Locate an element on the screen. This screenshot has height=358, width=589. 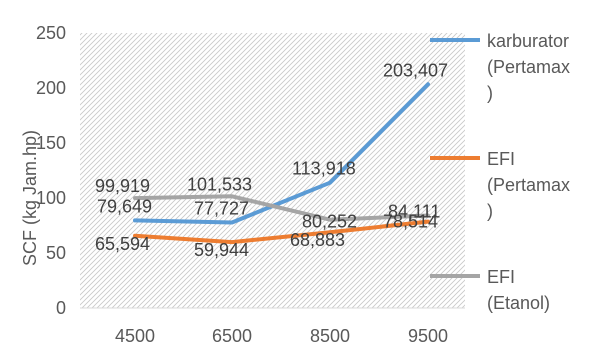
data-label: 84,111 is located at coordinates (414, 211).